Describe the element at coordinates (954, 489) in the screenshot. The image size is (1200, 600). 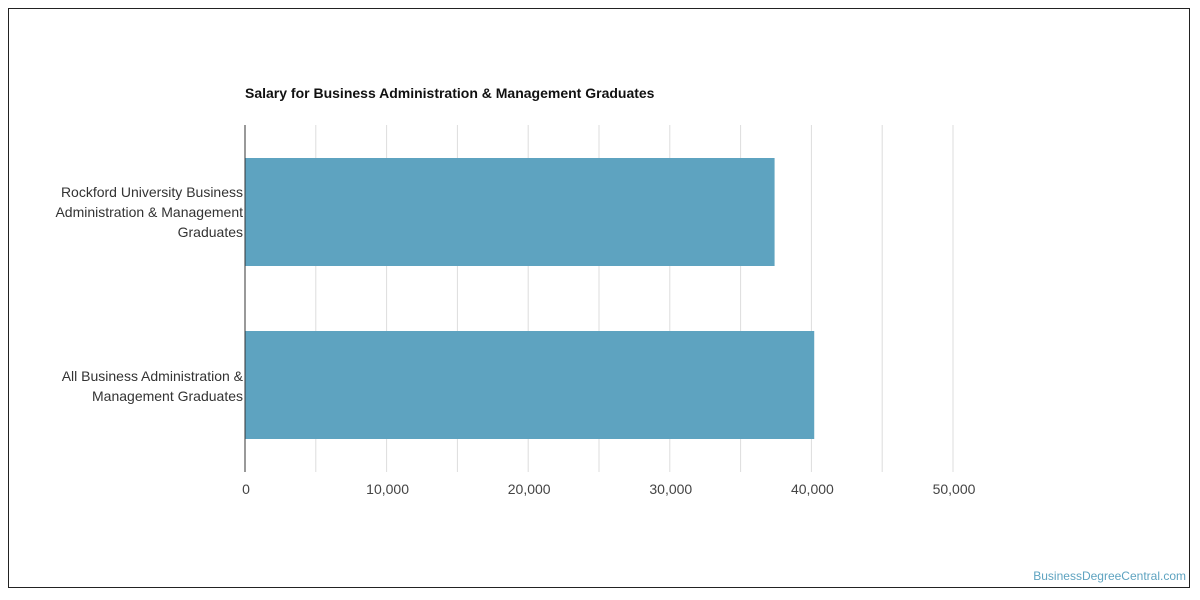
I see `x-tick-label: 50,000` at that location.